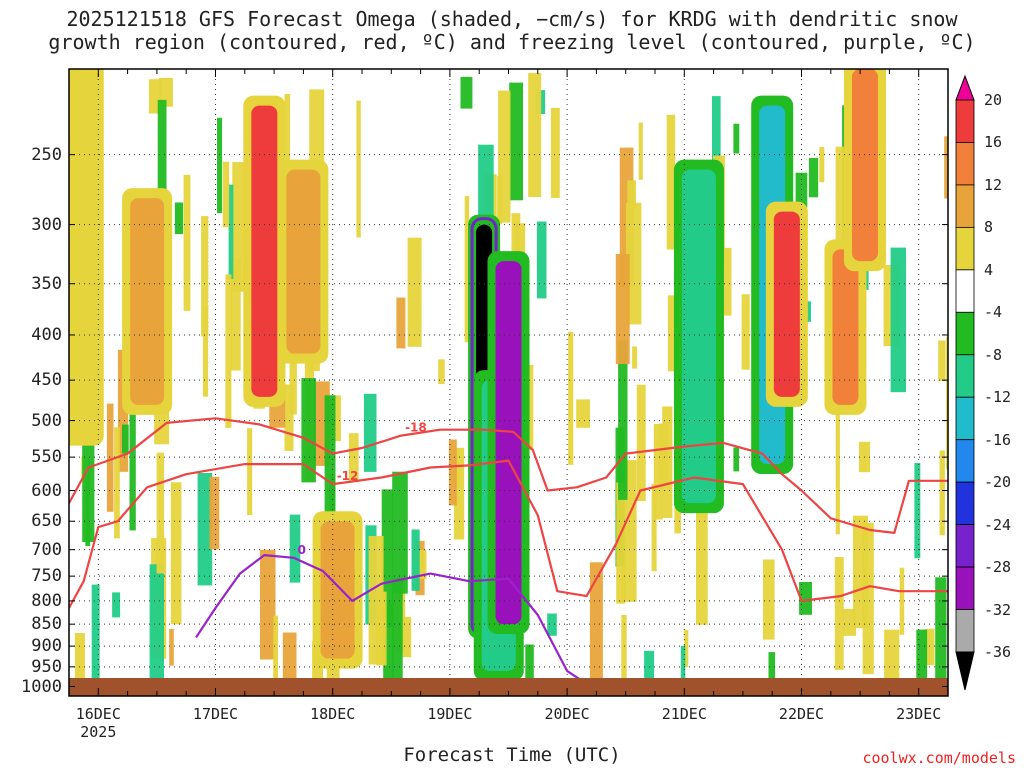 The width and height of the screenshot is (1024, 768). Describe the element at coordinates (993, 354) in the screenshot. I see `colorbar-tick-label: -8` at that location.